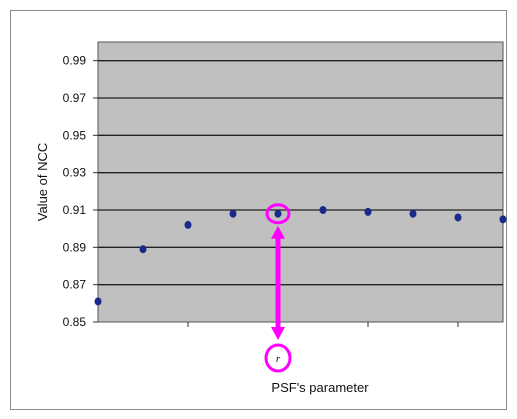 This screenshot has height=419, width=517. Describe the element at coordinates (278, 288) in the screenshot. I see `annotation-arrow: r` at that location.